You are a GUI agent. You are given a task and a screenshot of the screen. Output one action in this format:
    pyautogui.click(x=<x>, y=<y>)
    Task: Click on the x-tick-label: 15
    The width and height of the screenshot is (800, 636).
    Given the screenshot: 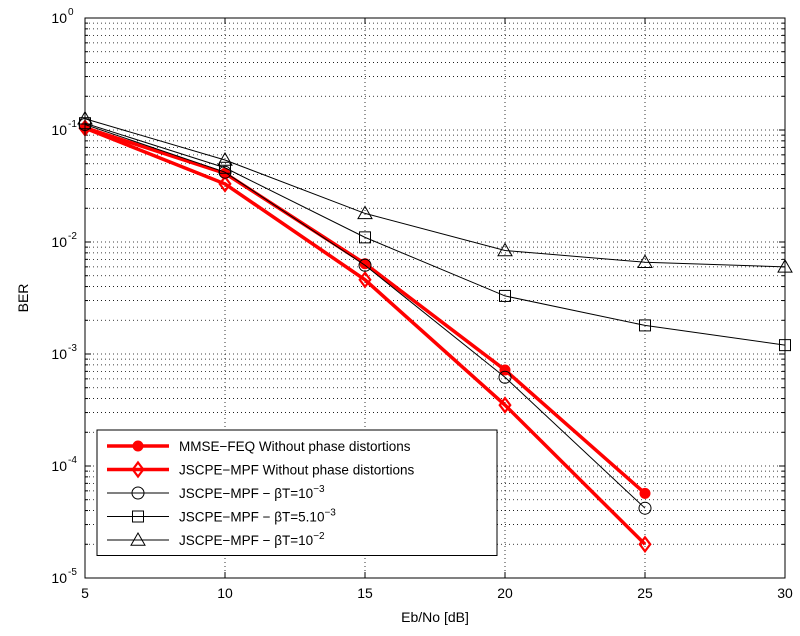 What is the action you would take?
    pyautogui.click(x=365, y=593)
    